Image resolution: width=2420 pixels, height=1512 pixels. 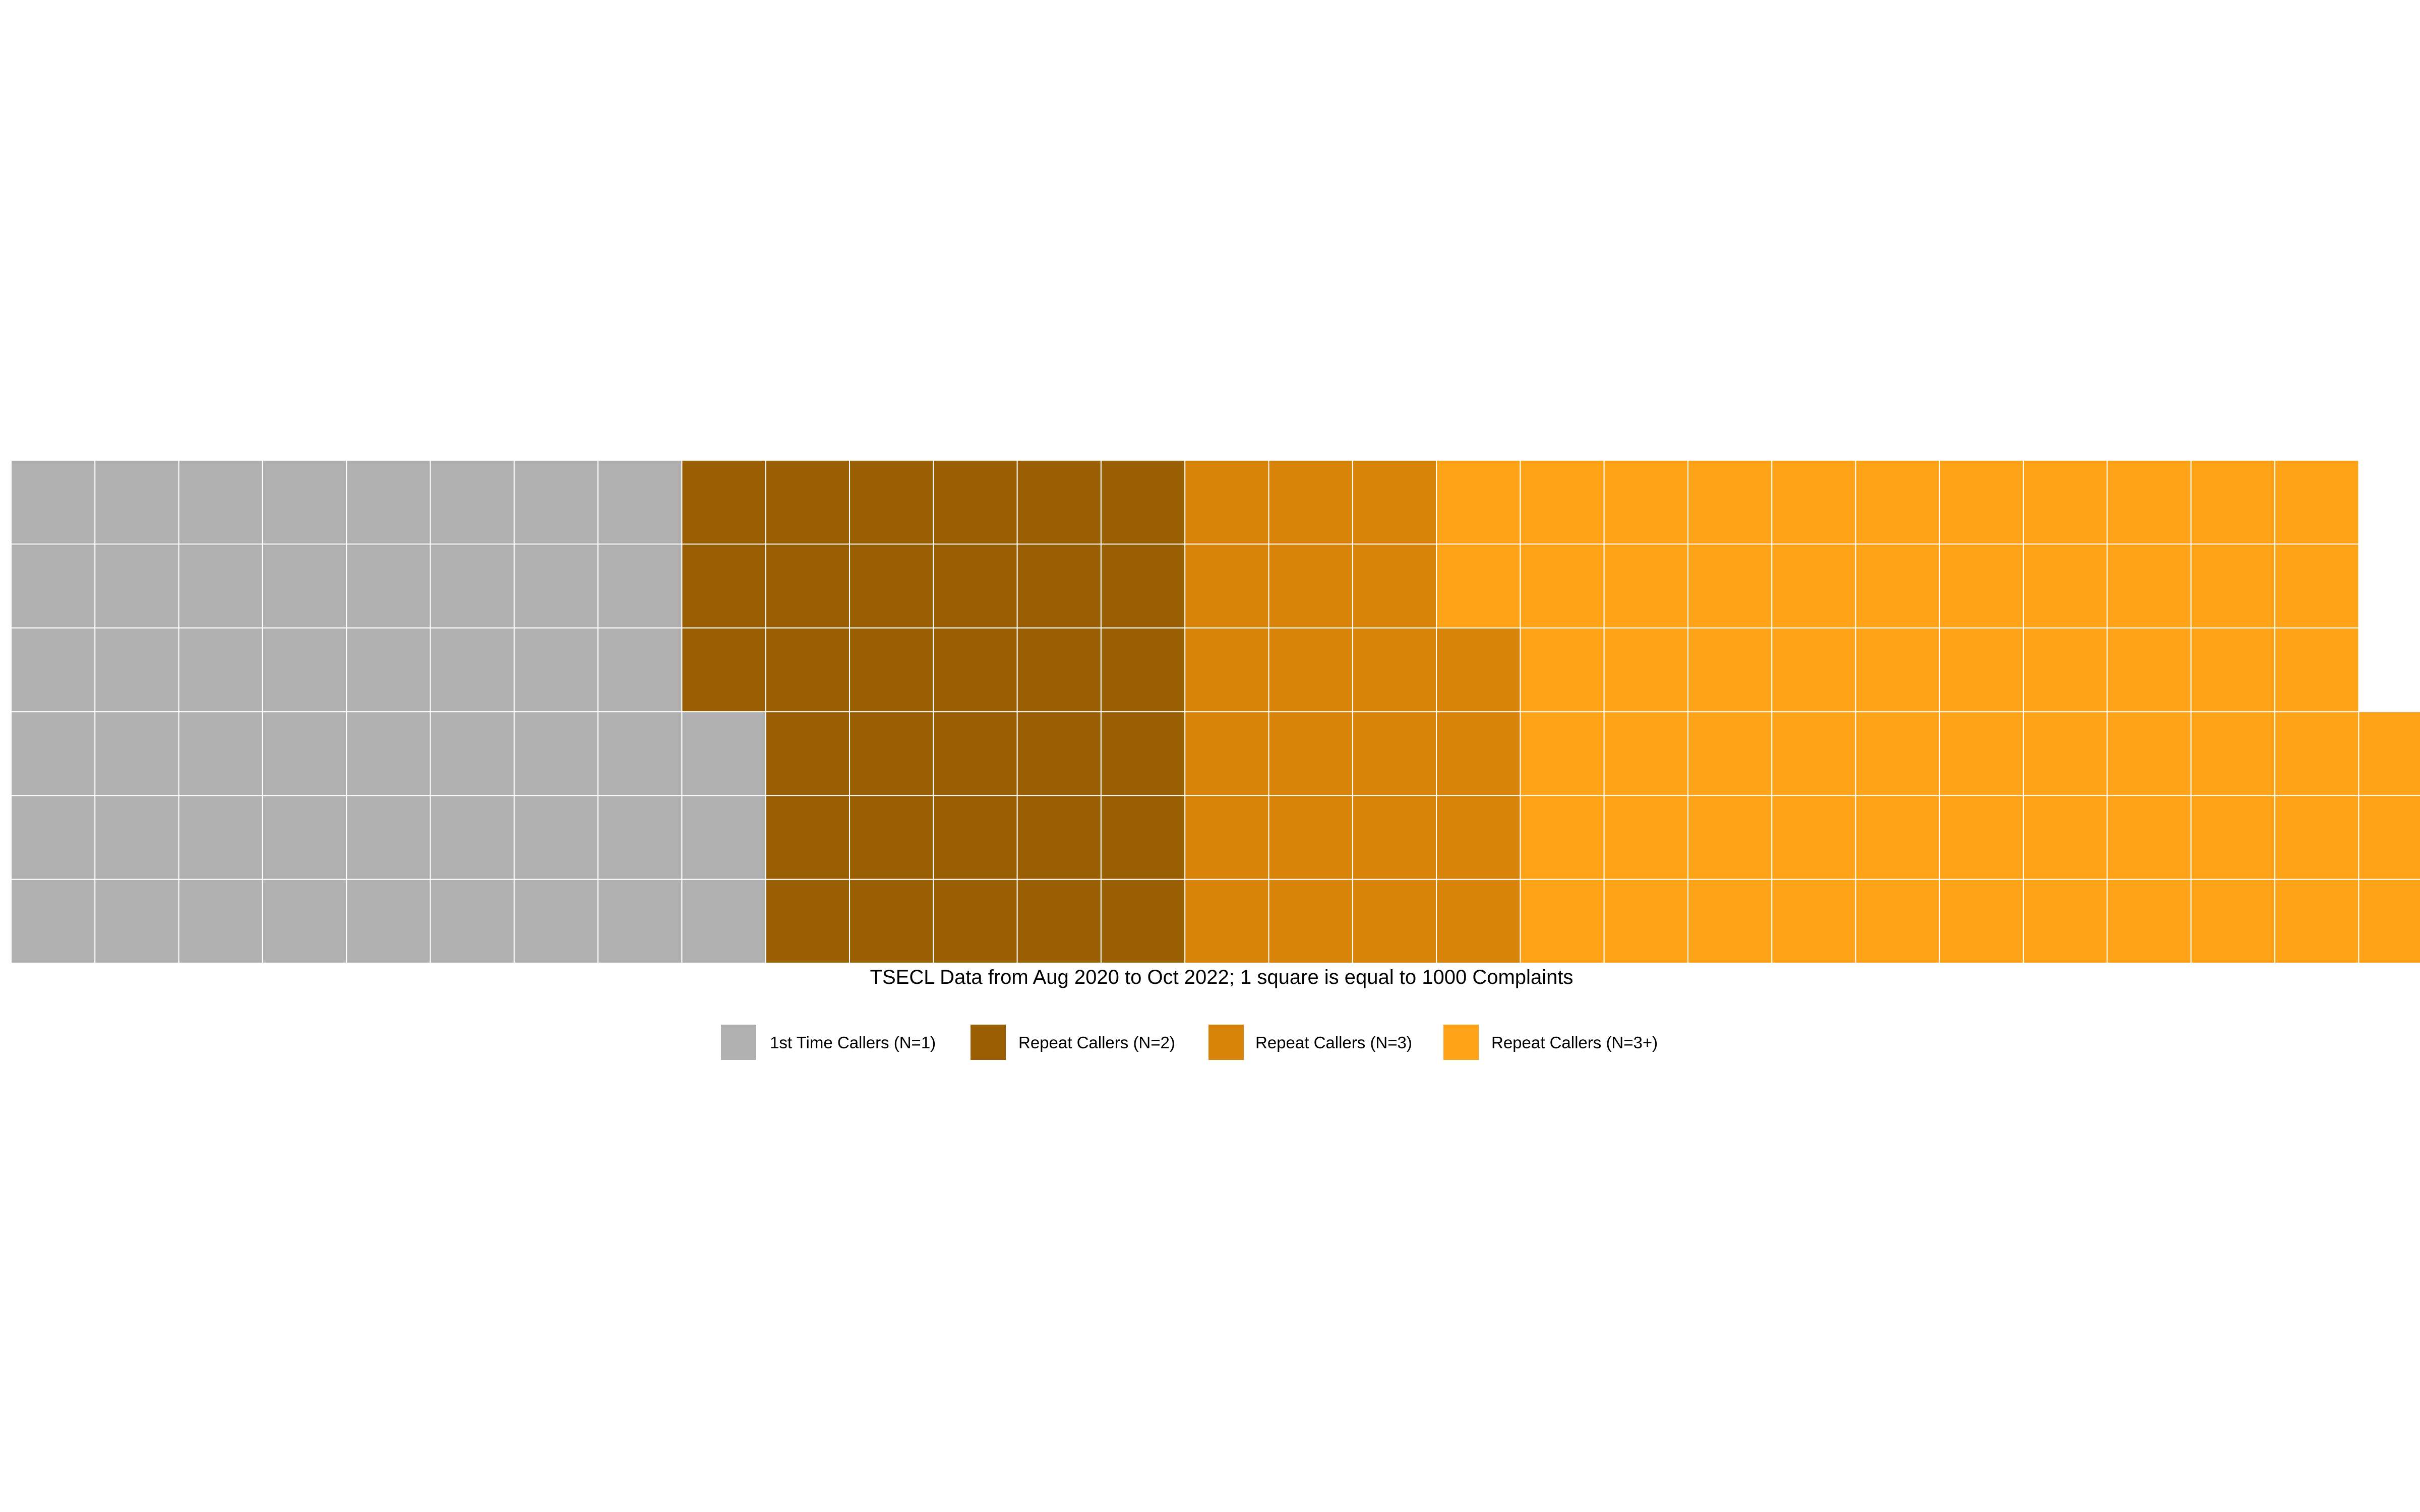 What do you see at coordinates (1574, 1043) in the screenshot?
I see `legend-label-3: Repeat Callers (N=3+)` at bounding box center [1574, 1043].